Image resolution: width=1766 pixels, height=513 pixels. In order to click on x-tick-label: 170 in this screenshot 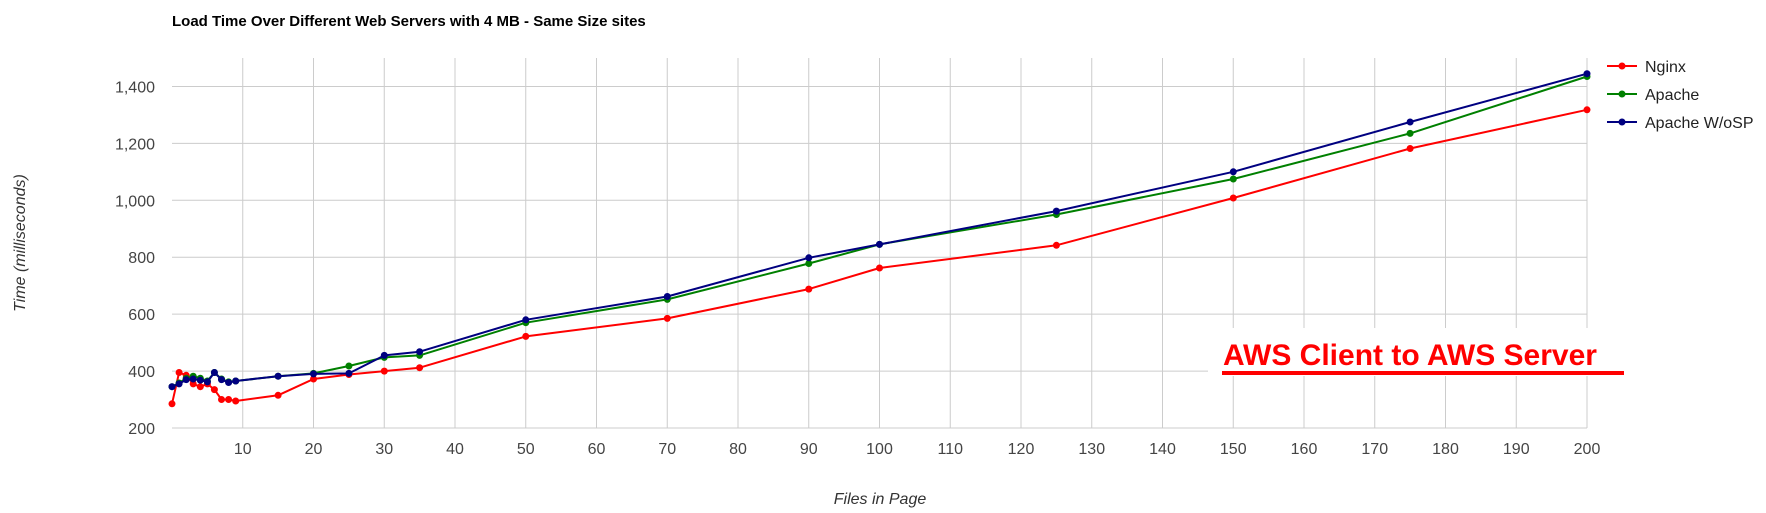, I will do `click(1374, 449)`.